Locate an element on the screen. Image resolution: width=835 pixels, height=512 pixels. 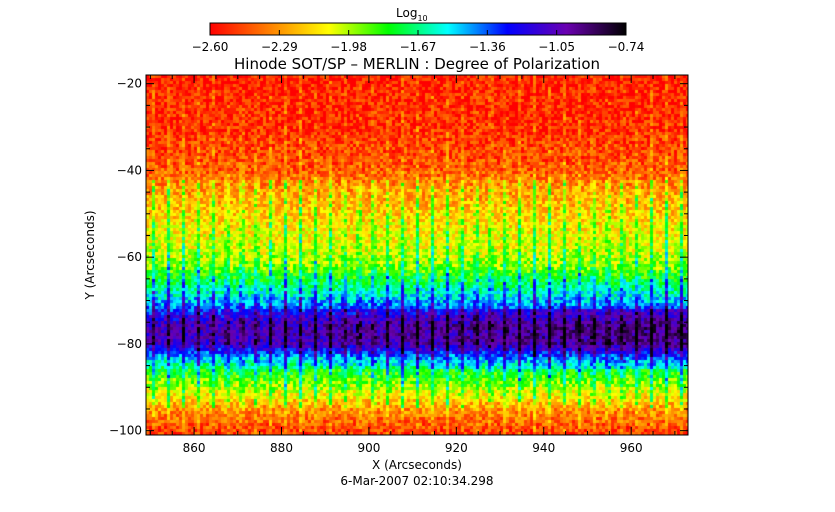
colorbar-tick-label: −0.74 is located at coordinates (626, 47).